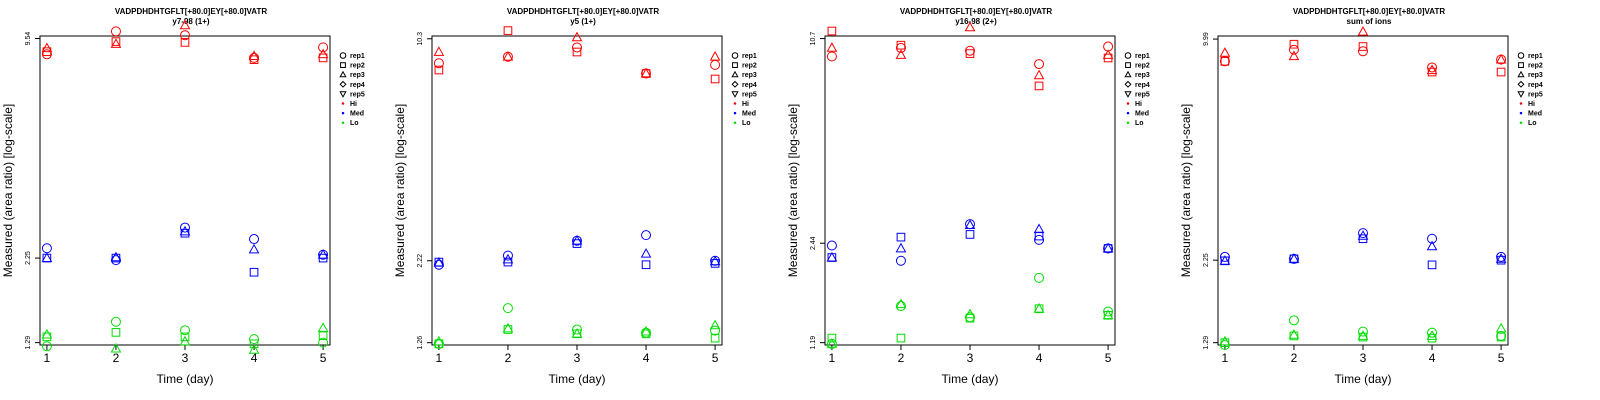  I want to click on legend-label: rep1, so click(357, 56).